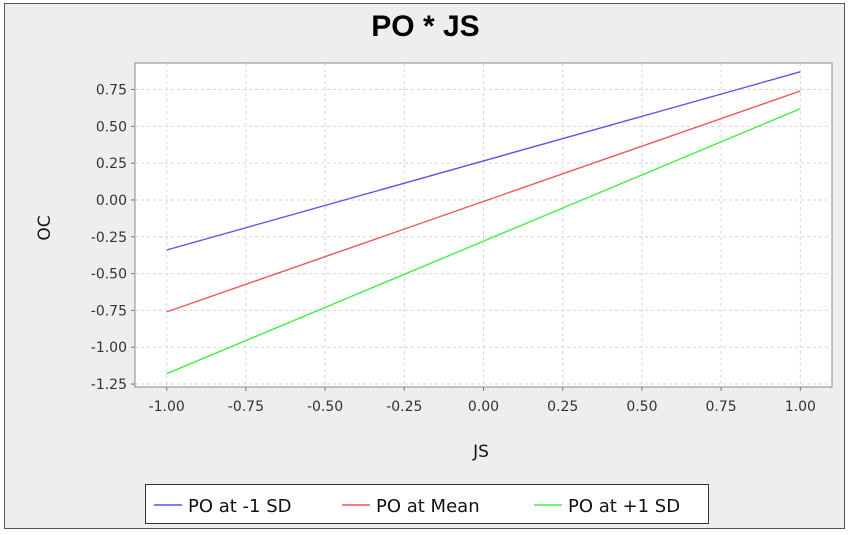  What do you see at coordinates (111, 201) in the screenshot?
I see `y-tick-label: 0.00` at bounding box center [111, 201].